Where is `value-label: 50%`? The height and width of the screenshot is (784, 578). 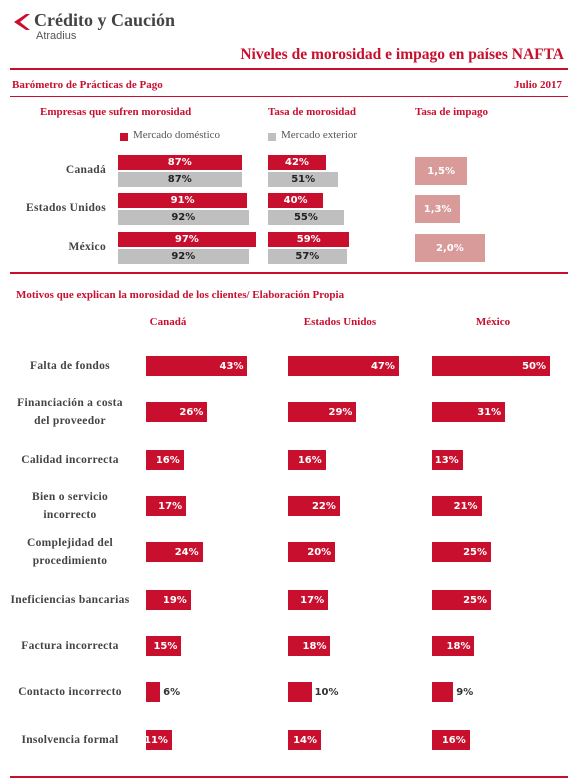 value-label: 50% is located at coordinates (534, 366).